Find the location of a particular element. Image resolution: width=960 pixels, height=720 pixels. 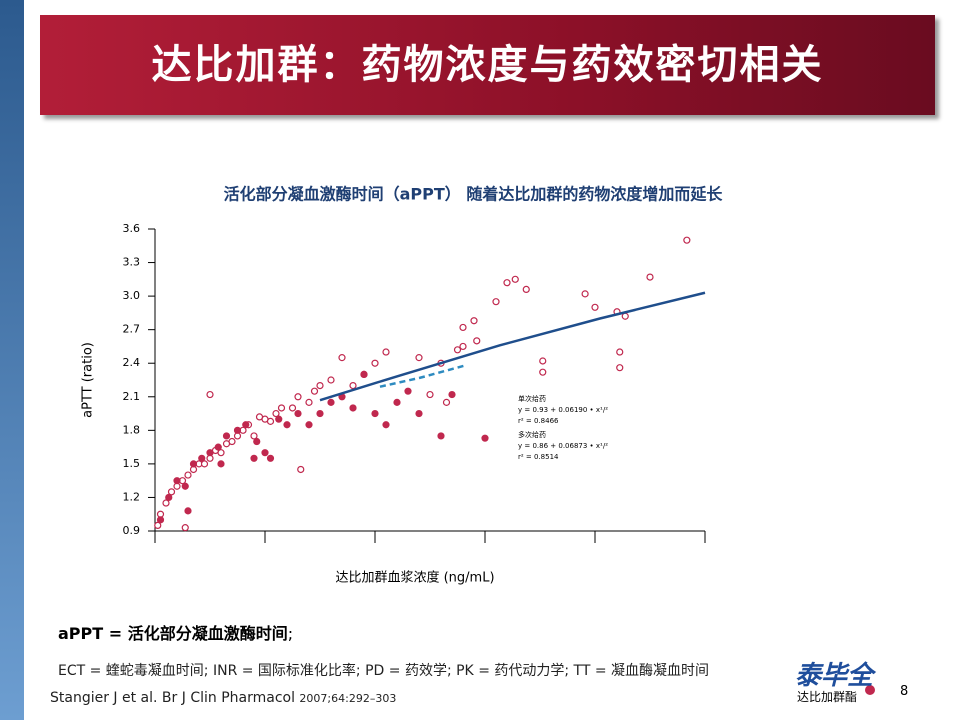

chart-title: 活化部分凝血激酶时间（aPPT） 随着达比加群的药物浓度增加而延长 is located at coordinates (474, 194).